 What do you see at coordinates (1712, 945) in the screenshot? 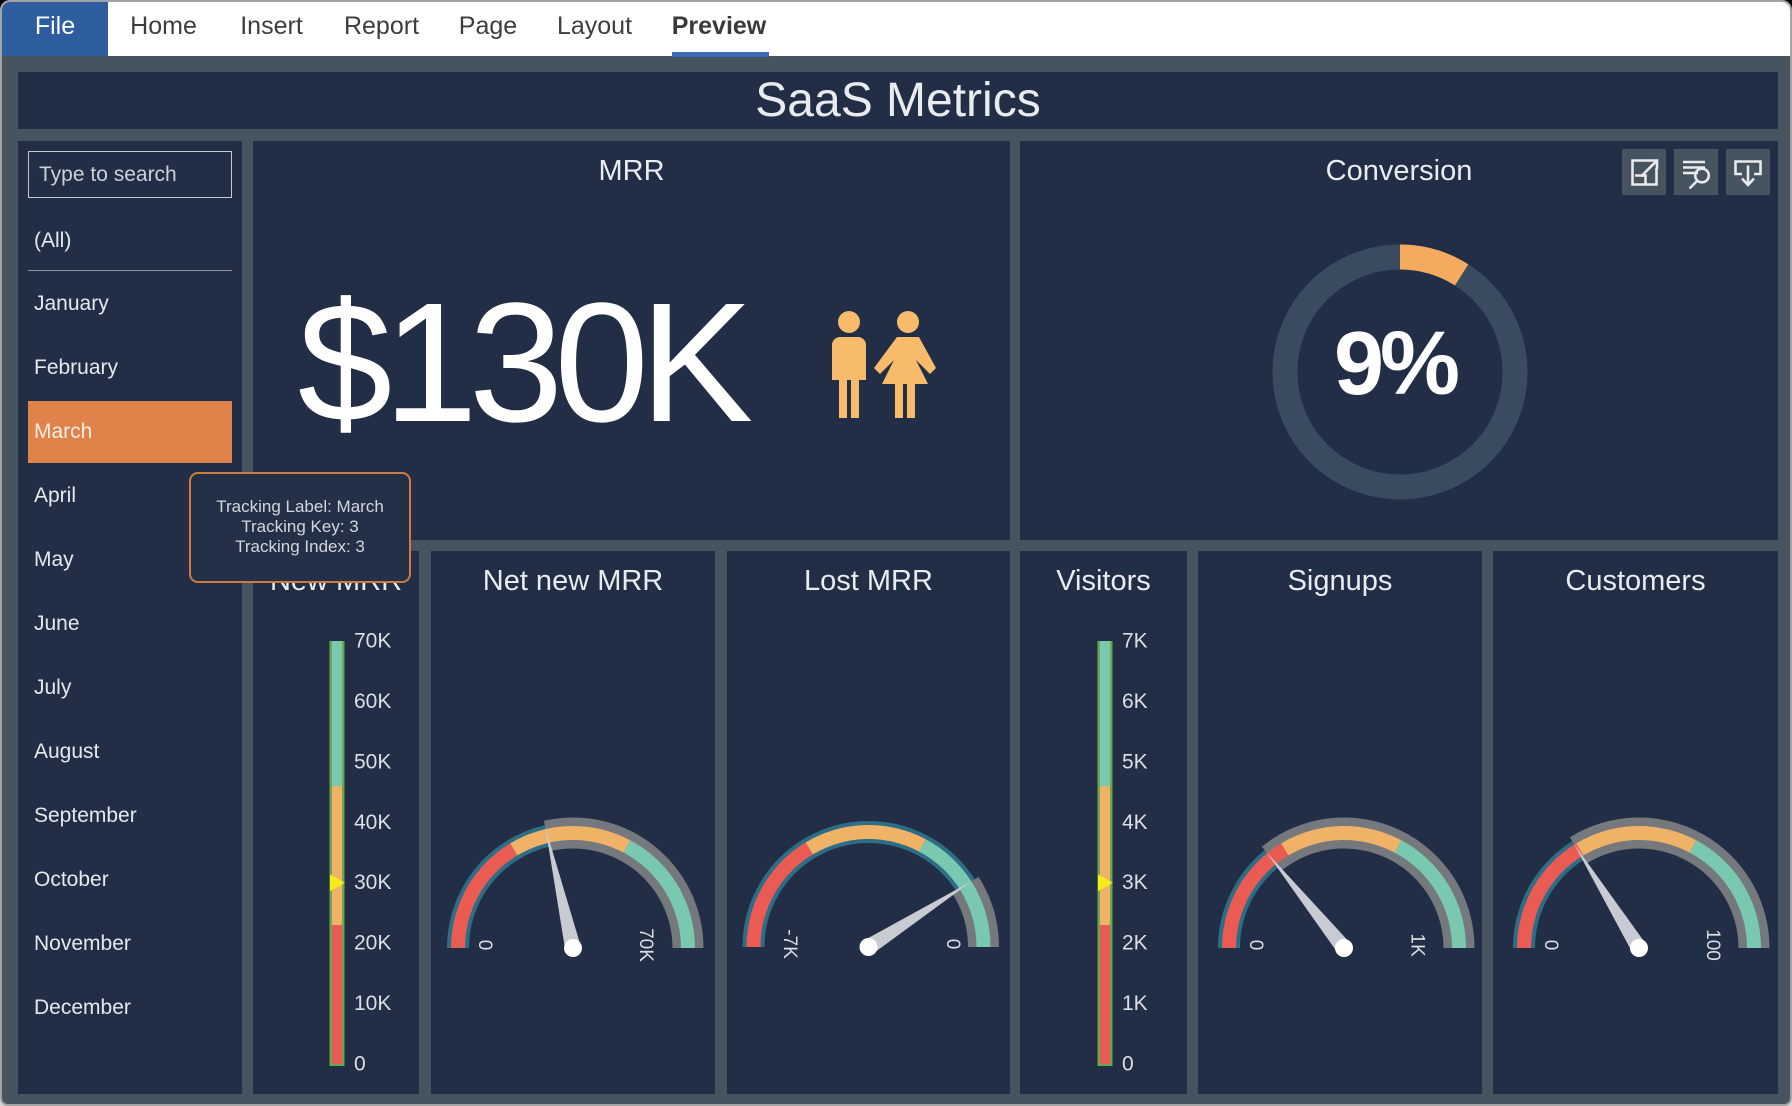
I see `svg-text: 100` at bounding box center [1712, 945].